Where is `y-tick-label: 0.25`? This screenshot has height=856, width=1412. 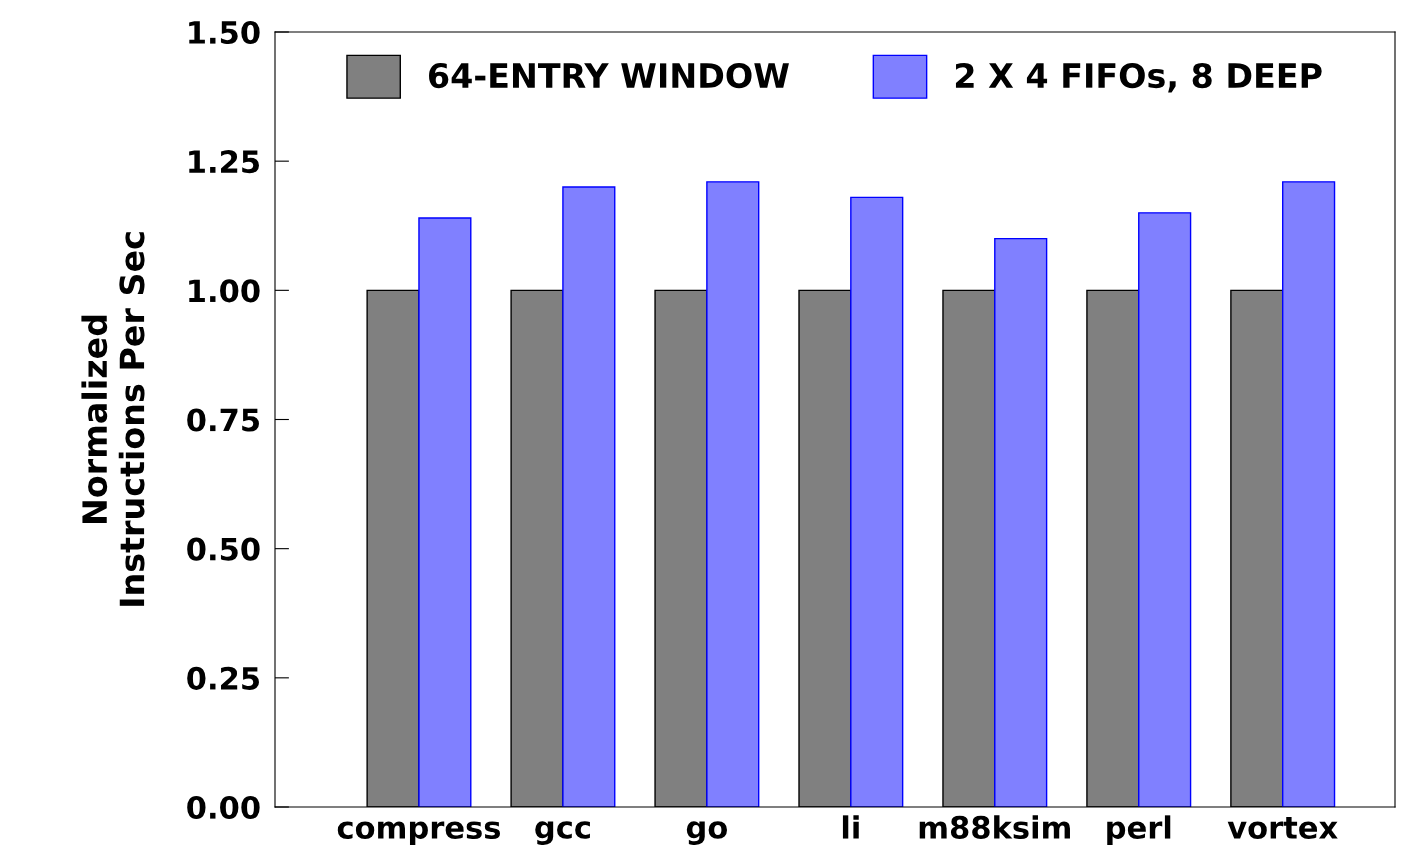 y-tick-label: 0.25 is located at coordinates (223, 678).